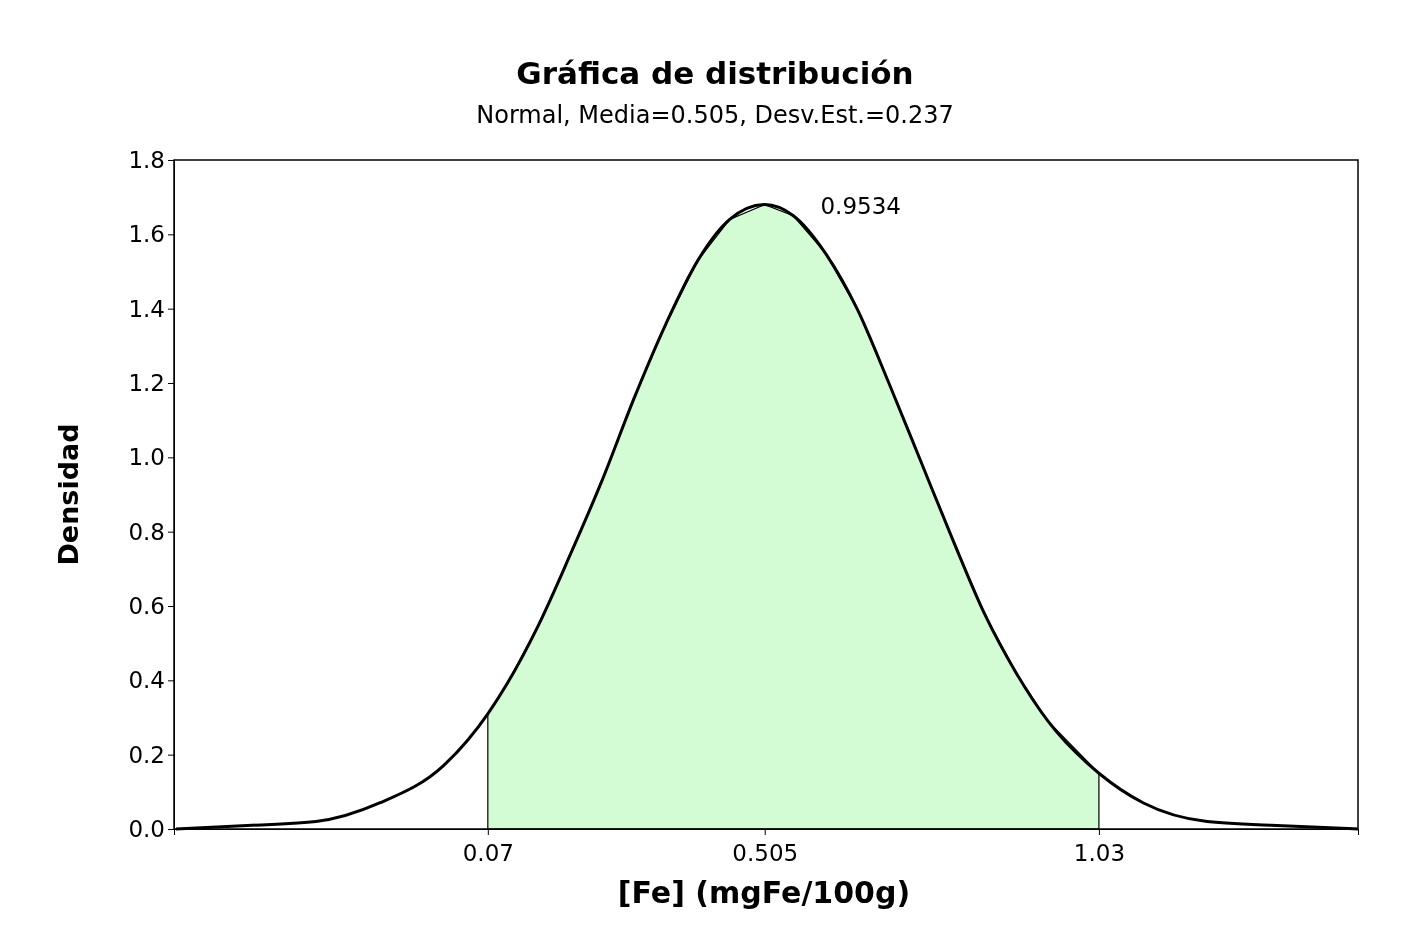 This screenshot has height=942, width=1412. Describe the element at coordinates (764, 892) in the screenshot. I see `x-axis-title: [Fe] (mgFe/100g)` at that location.